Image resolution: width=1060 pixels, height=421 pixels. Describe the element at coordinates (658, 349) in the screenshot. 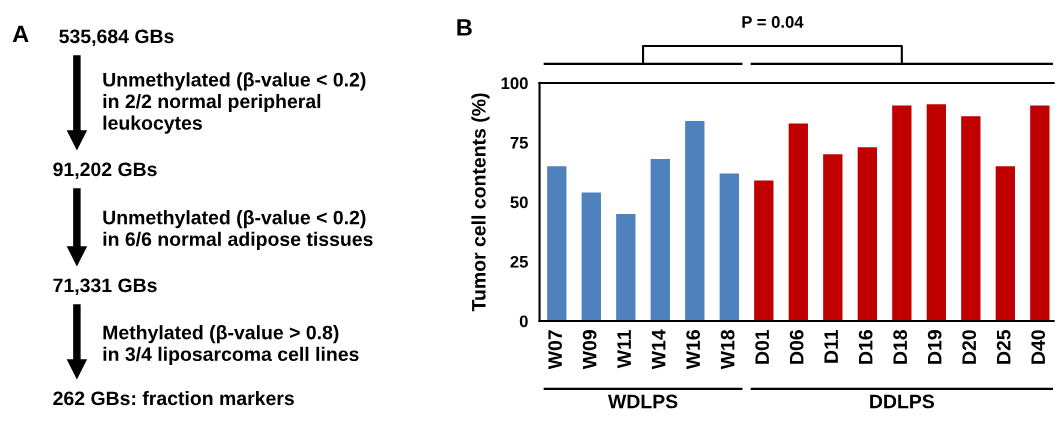

I see `x-tick-label: W14` at that location.